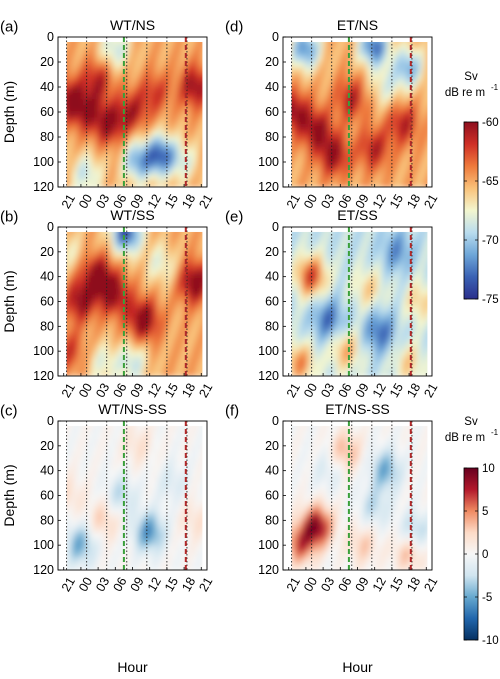  Describe the element at coordinates (9, 26) in the screenshot. I see `panel-letter: (a)` at that location.